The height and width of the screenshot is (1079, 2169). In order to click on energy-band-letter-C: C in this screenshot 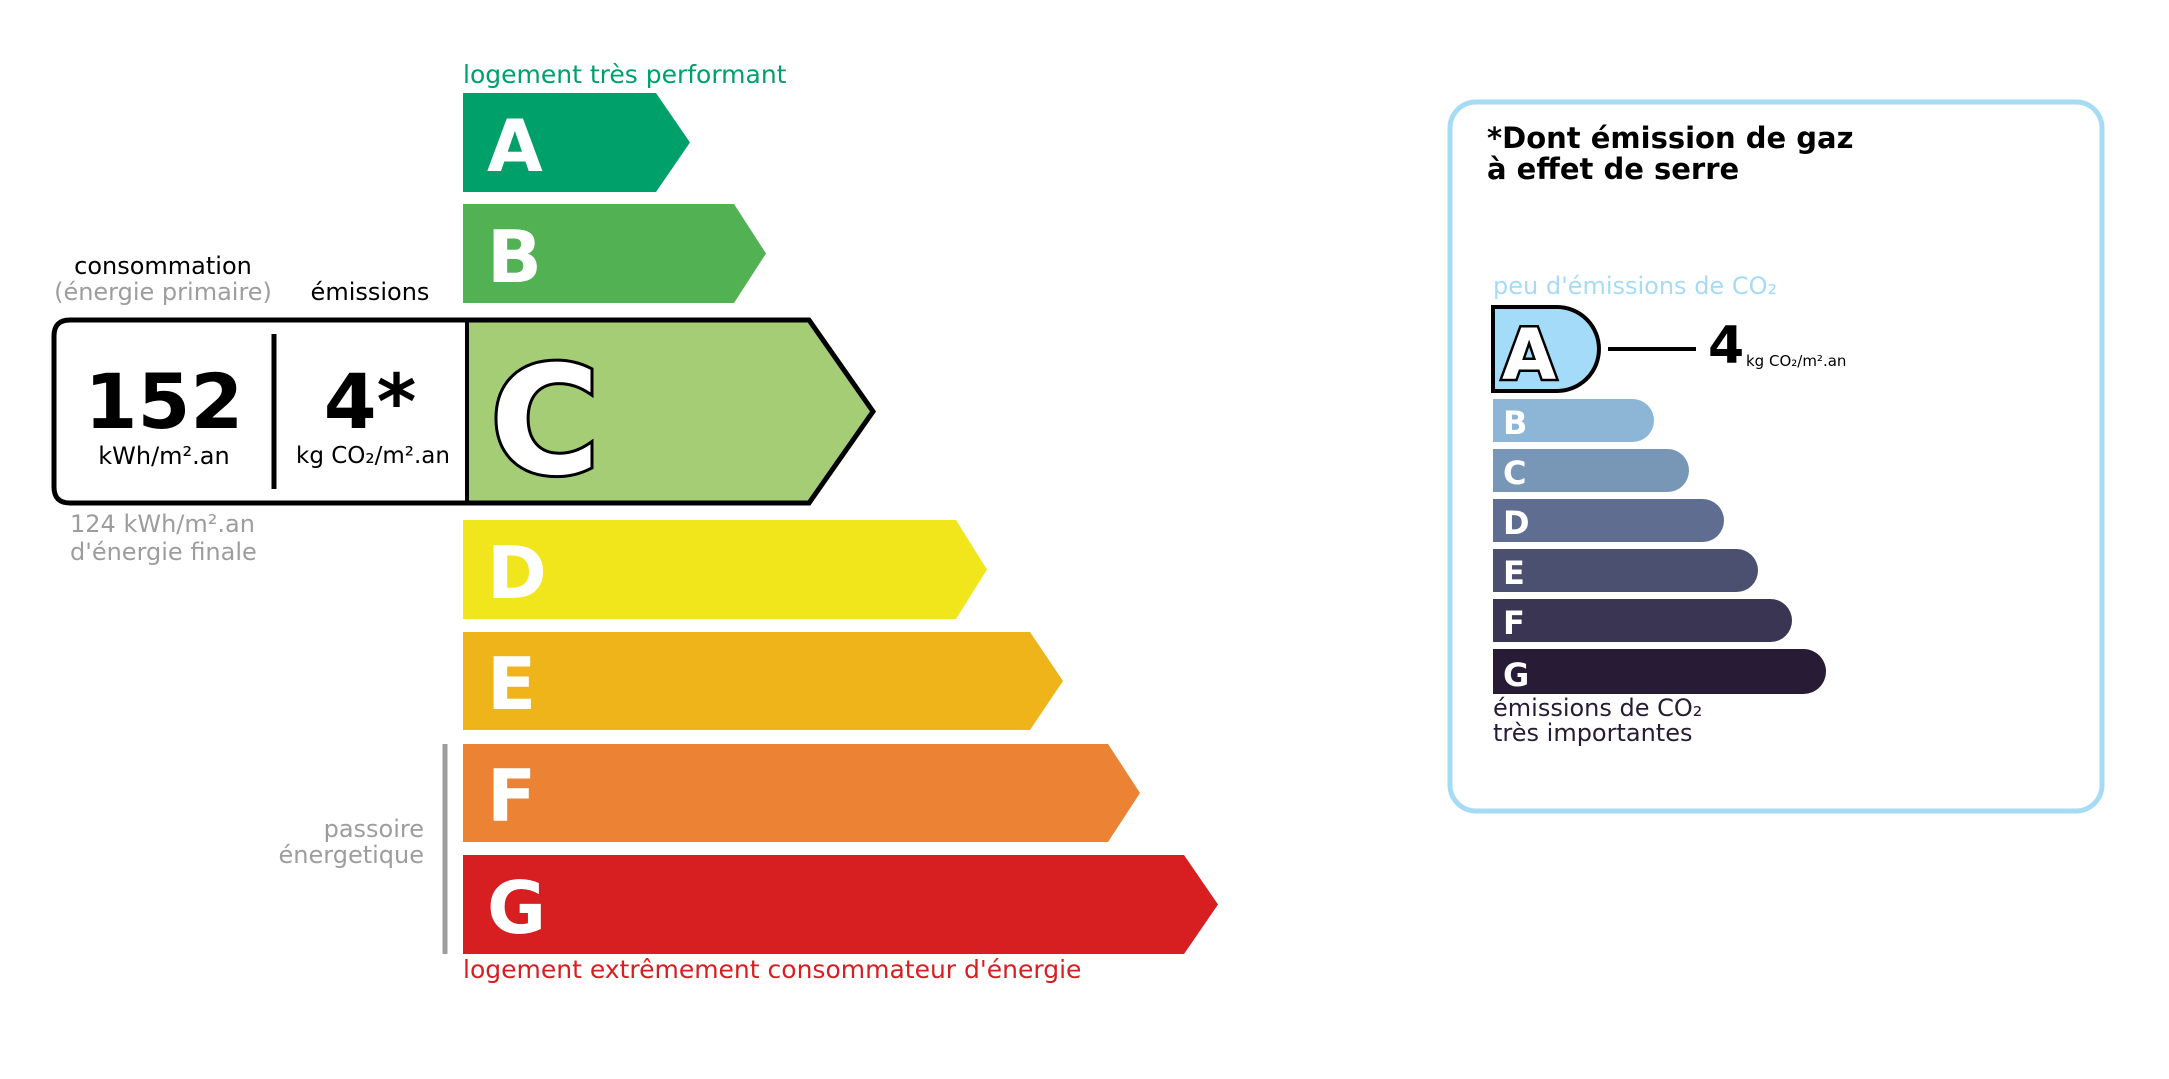, I will do `click(545, 422)`.